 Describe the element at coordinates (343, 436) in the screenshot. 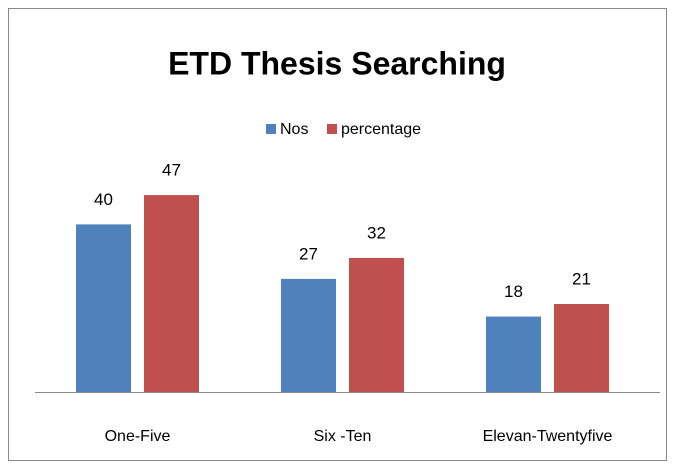

I see `x-tick-label: Six -Ten` at that location.